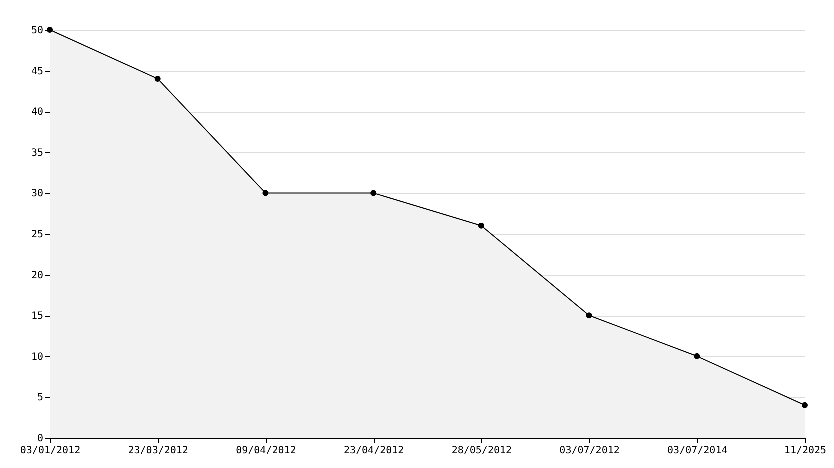 Image resolution: width=834 pixels, height=468 pixels. What do you see at coordinates (37, 31) in the screenshot?
I see `y-tick-label: 50` at bounding box center [37, 31].